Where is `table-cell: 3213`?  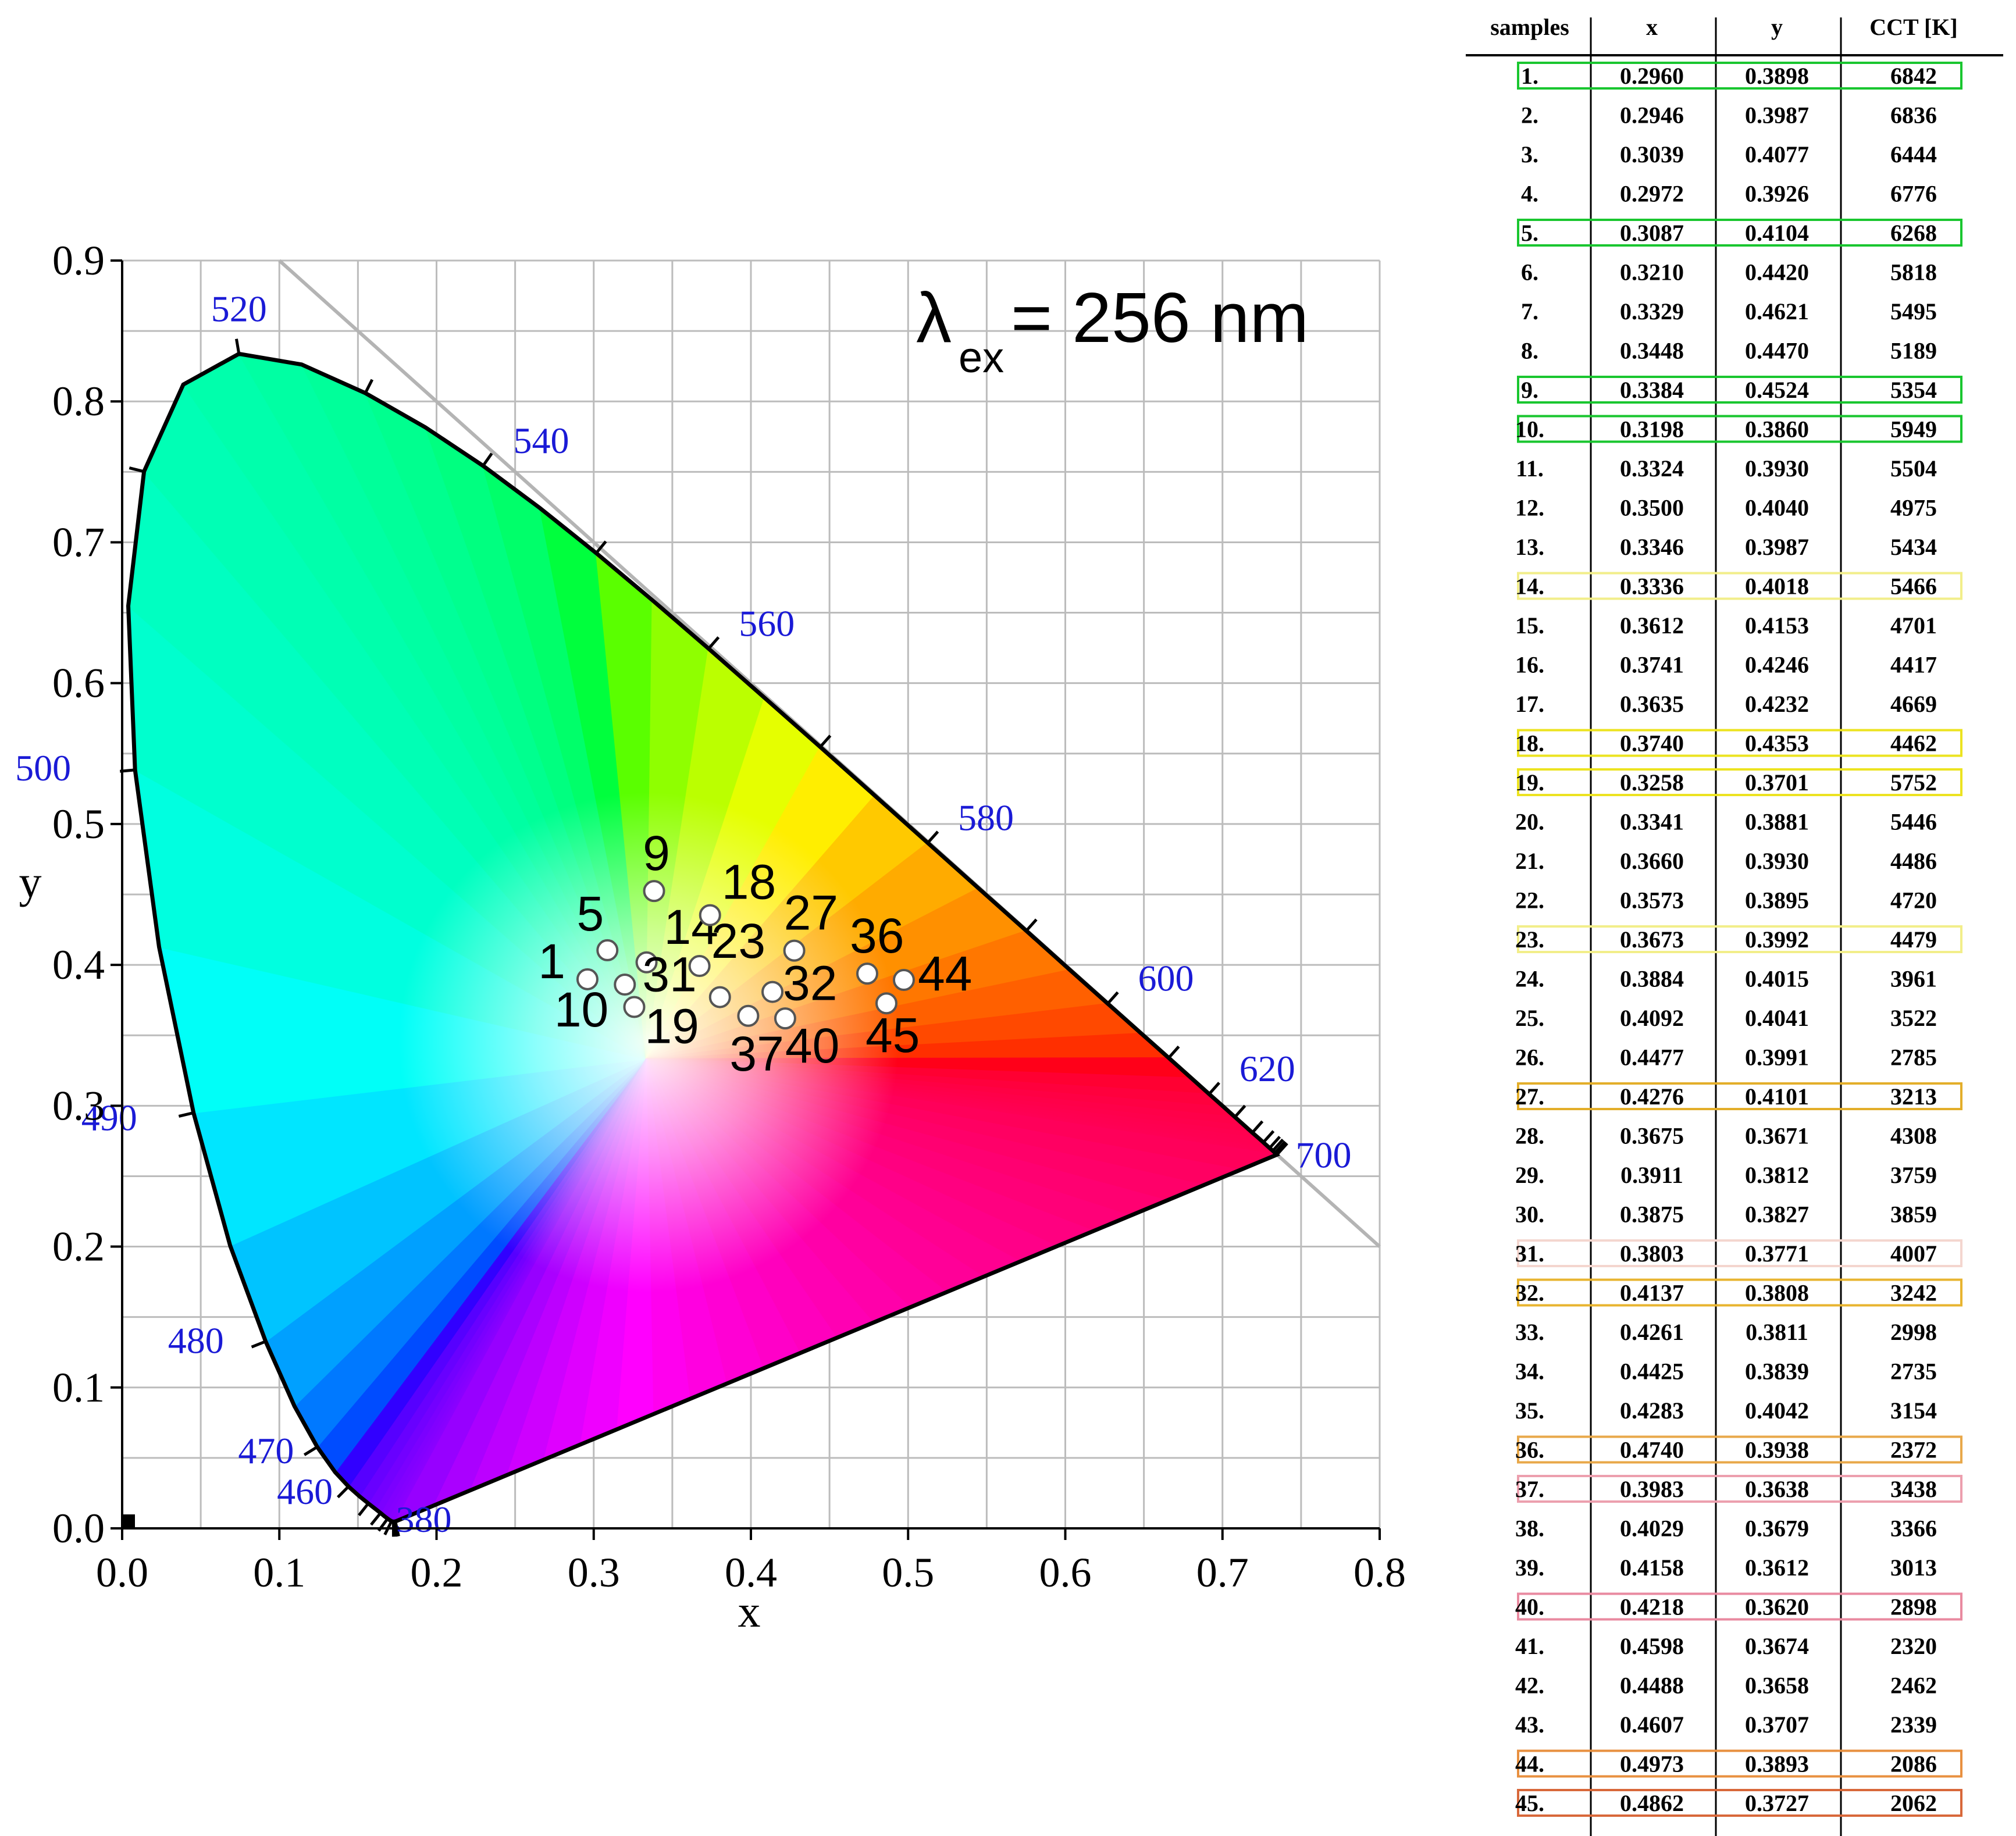
table-cell: 3213 is located at coordinates (1913, 1096).